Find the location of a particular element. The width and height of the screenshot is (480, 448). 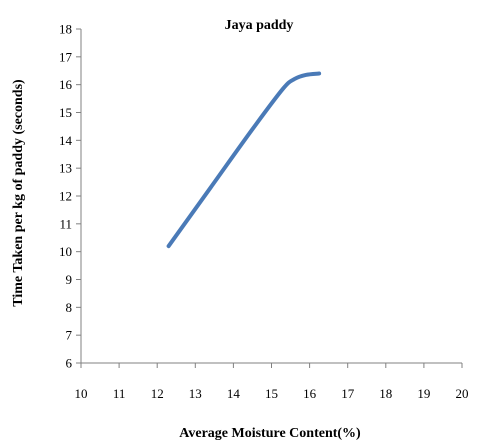

x-tick-label: 11 is located at coordinates (119, 393).